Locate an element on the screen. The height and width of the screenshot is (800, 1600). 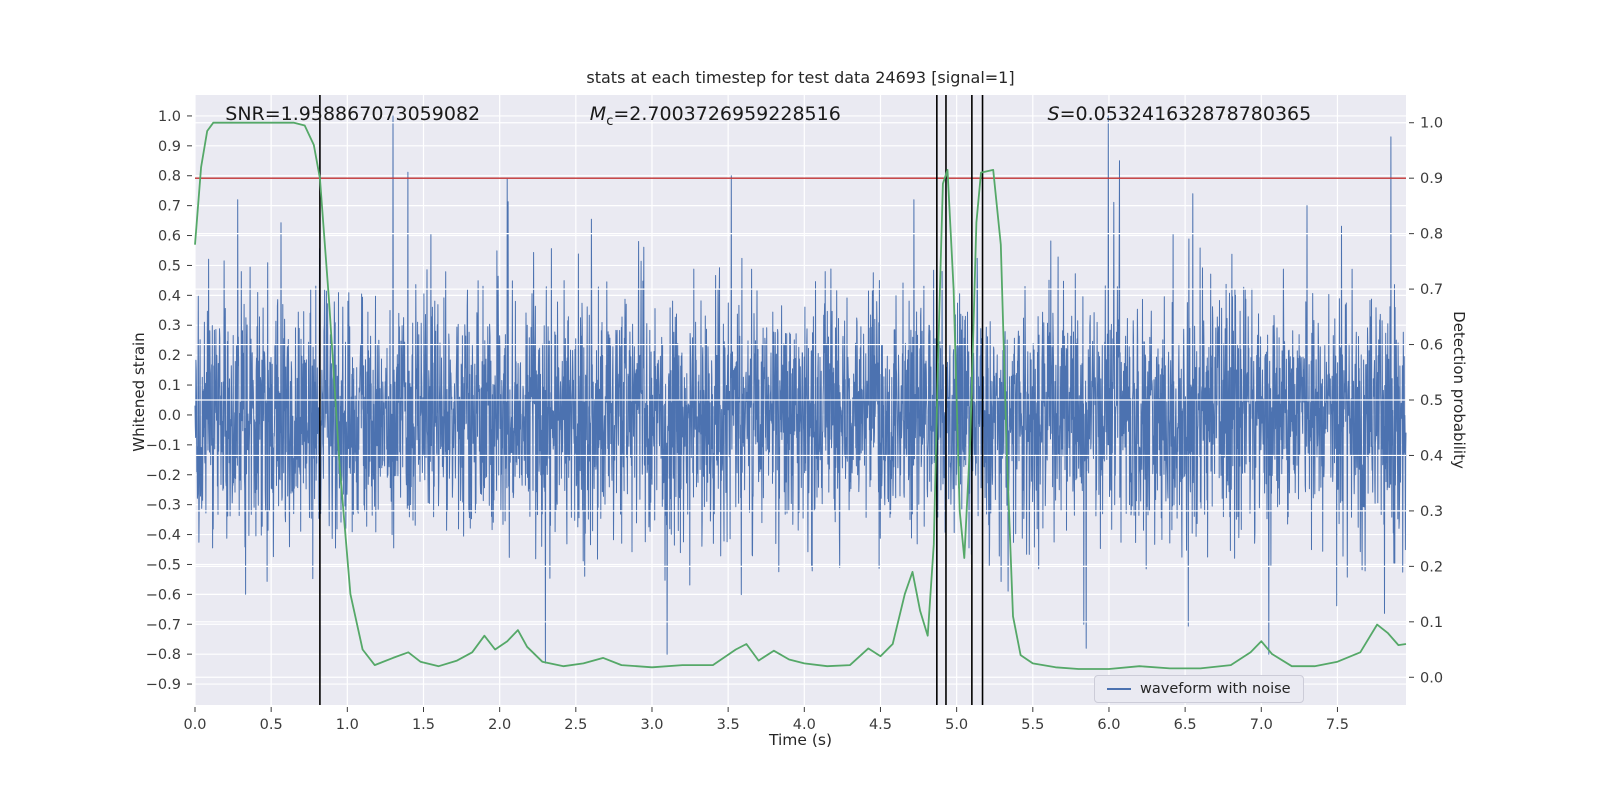
annotation-mc-subscript: c is located at coordinates (610, 121).